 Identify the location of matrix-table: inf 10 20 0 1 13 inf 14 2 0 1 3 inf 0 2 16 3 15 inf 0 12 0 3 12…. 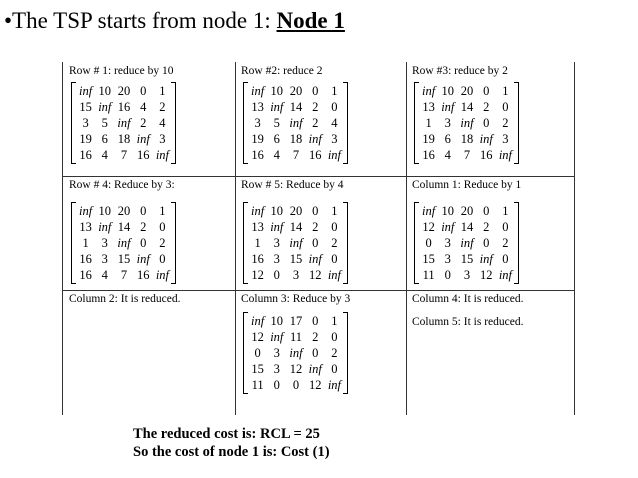
(296, 243).